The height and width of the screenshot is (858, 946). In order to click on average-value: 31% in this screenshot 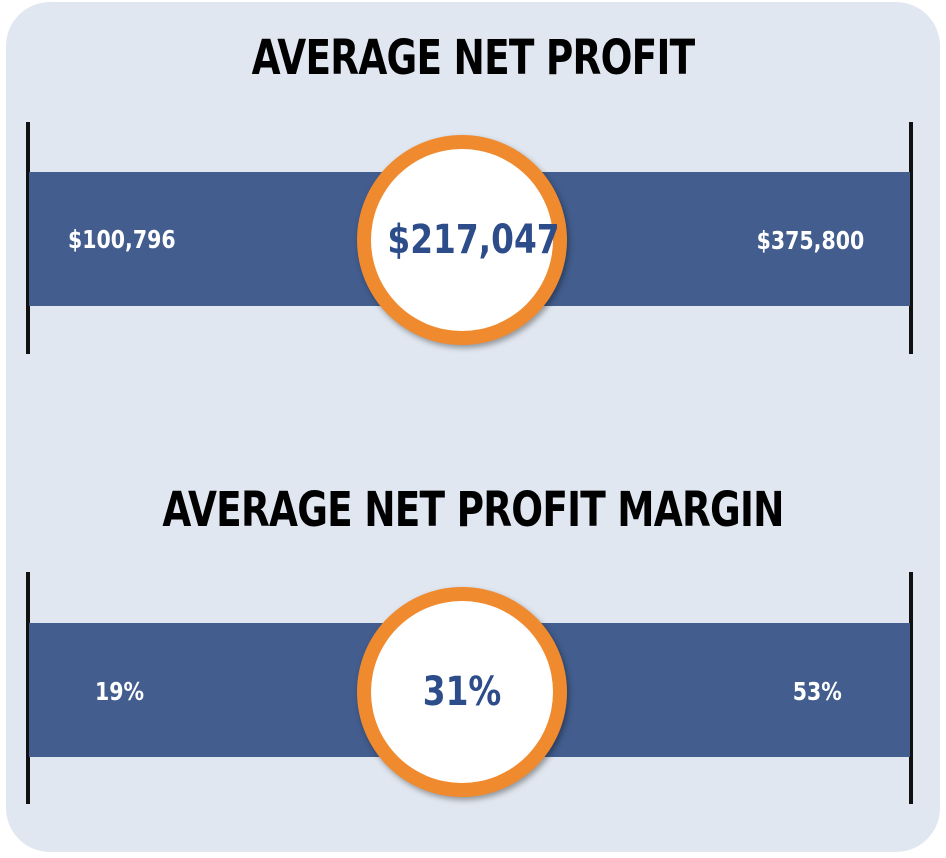, I will do `click(462, 692)`.